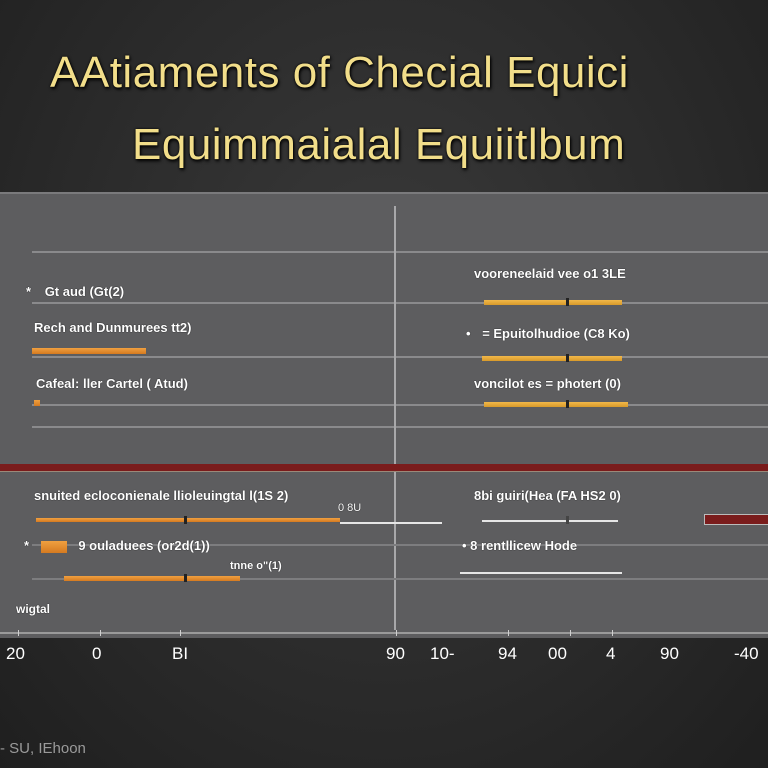  What do you see at coordinates (395, 418) in the screenshot?
I see `center-divider` at bounding box center [395, 418].